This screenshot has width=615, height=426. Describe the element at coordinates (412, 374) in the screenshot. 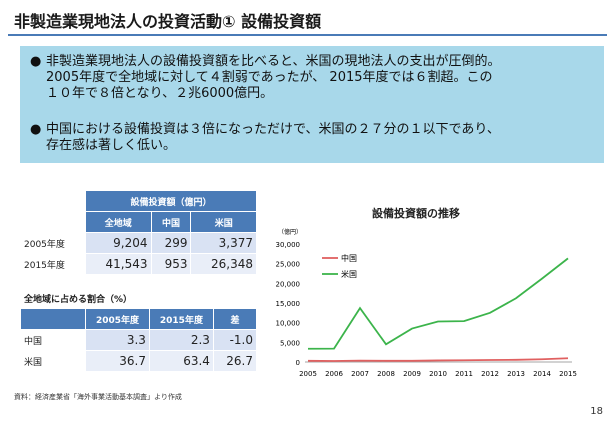

I see `x-tick-label: 2009` at that location.